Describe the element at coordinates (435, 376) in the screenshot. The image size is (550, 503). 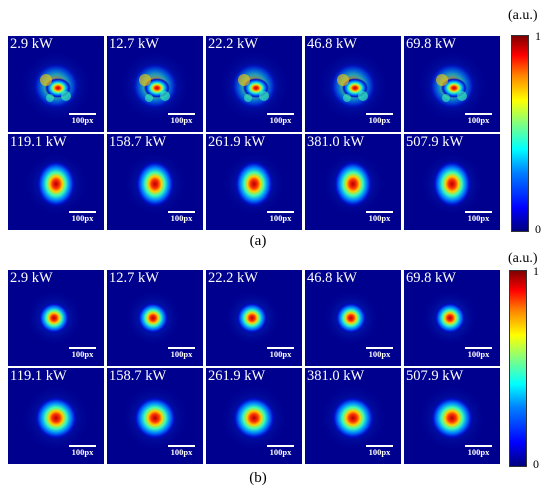
I see `power-label: 507.9 kW` at that location.